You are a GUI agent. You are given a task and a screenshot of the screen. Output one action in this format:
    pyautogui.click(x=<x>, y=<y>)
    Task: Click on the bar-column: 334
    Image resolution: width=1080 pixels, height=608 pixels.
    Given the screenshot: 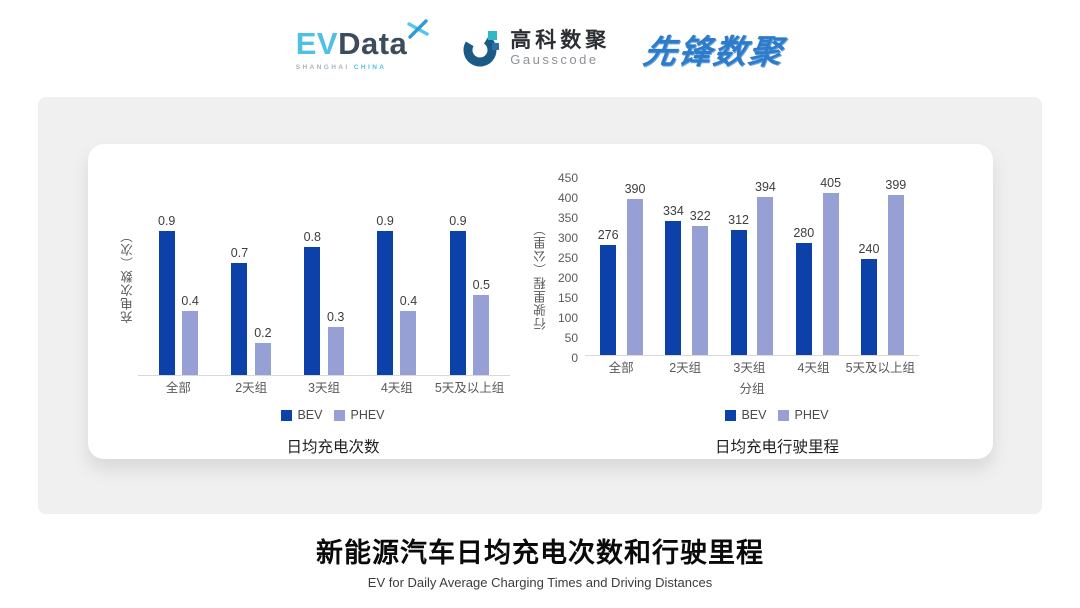 What is the action you would take?
    pyautogui.click(x=673, y=279)
    